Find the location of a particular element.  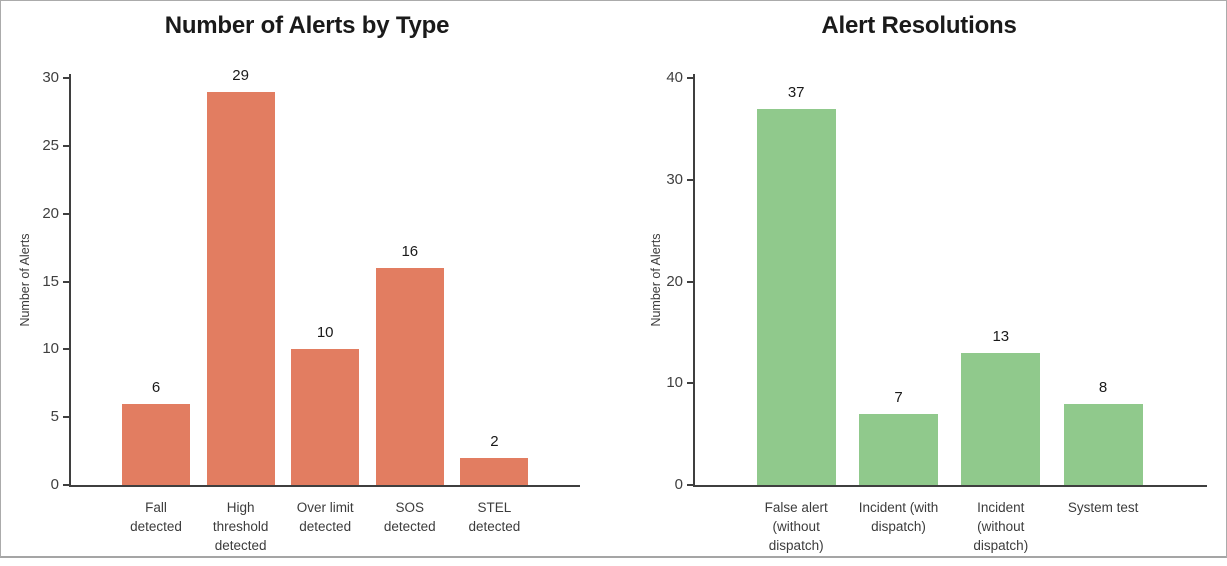

bar-value-label: 13 is located at coordinates (1001, 336).